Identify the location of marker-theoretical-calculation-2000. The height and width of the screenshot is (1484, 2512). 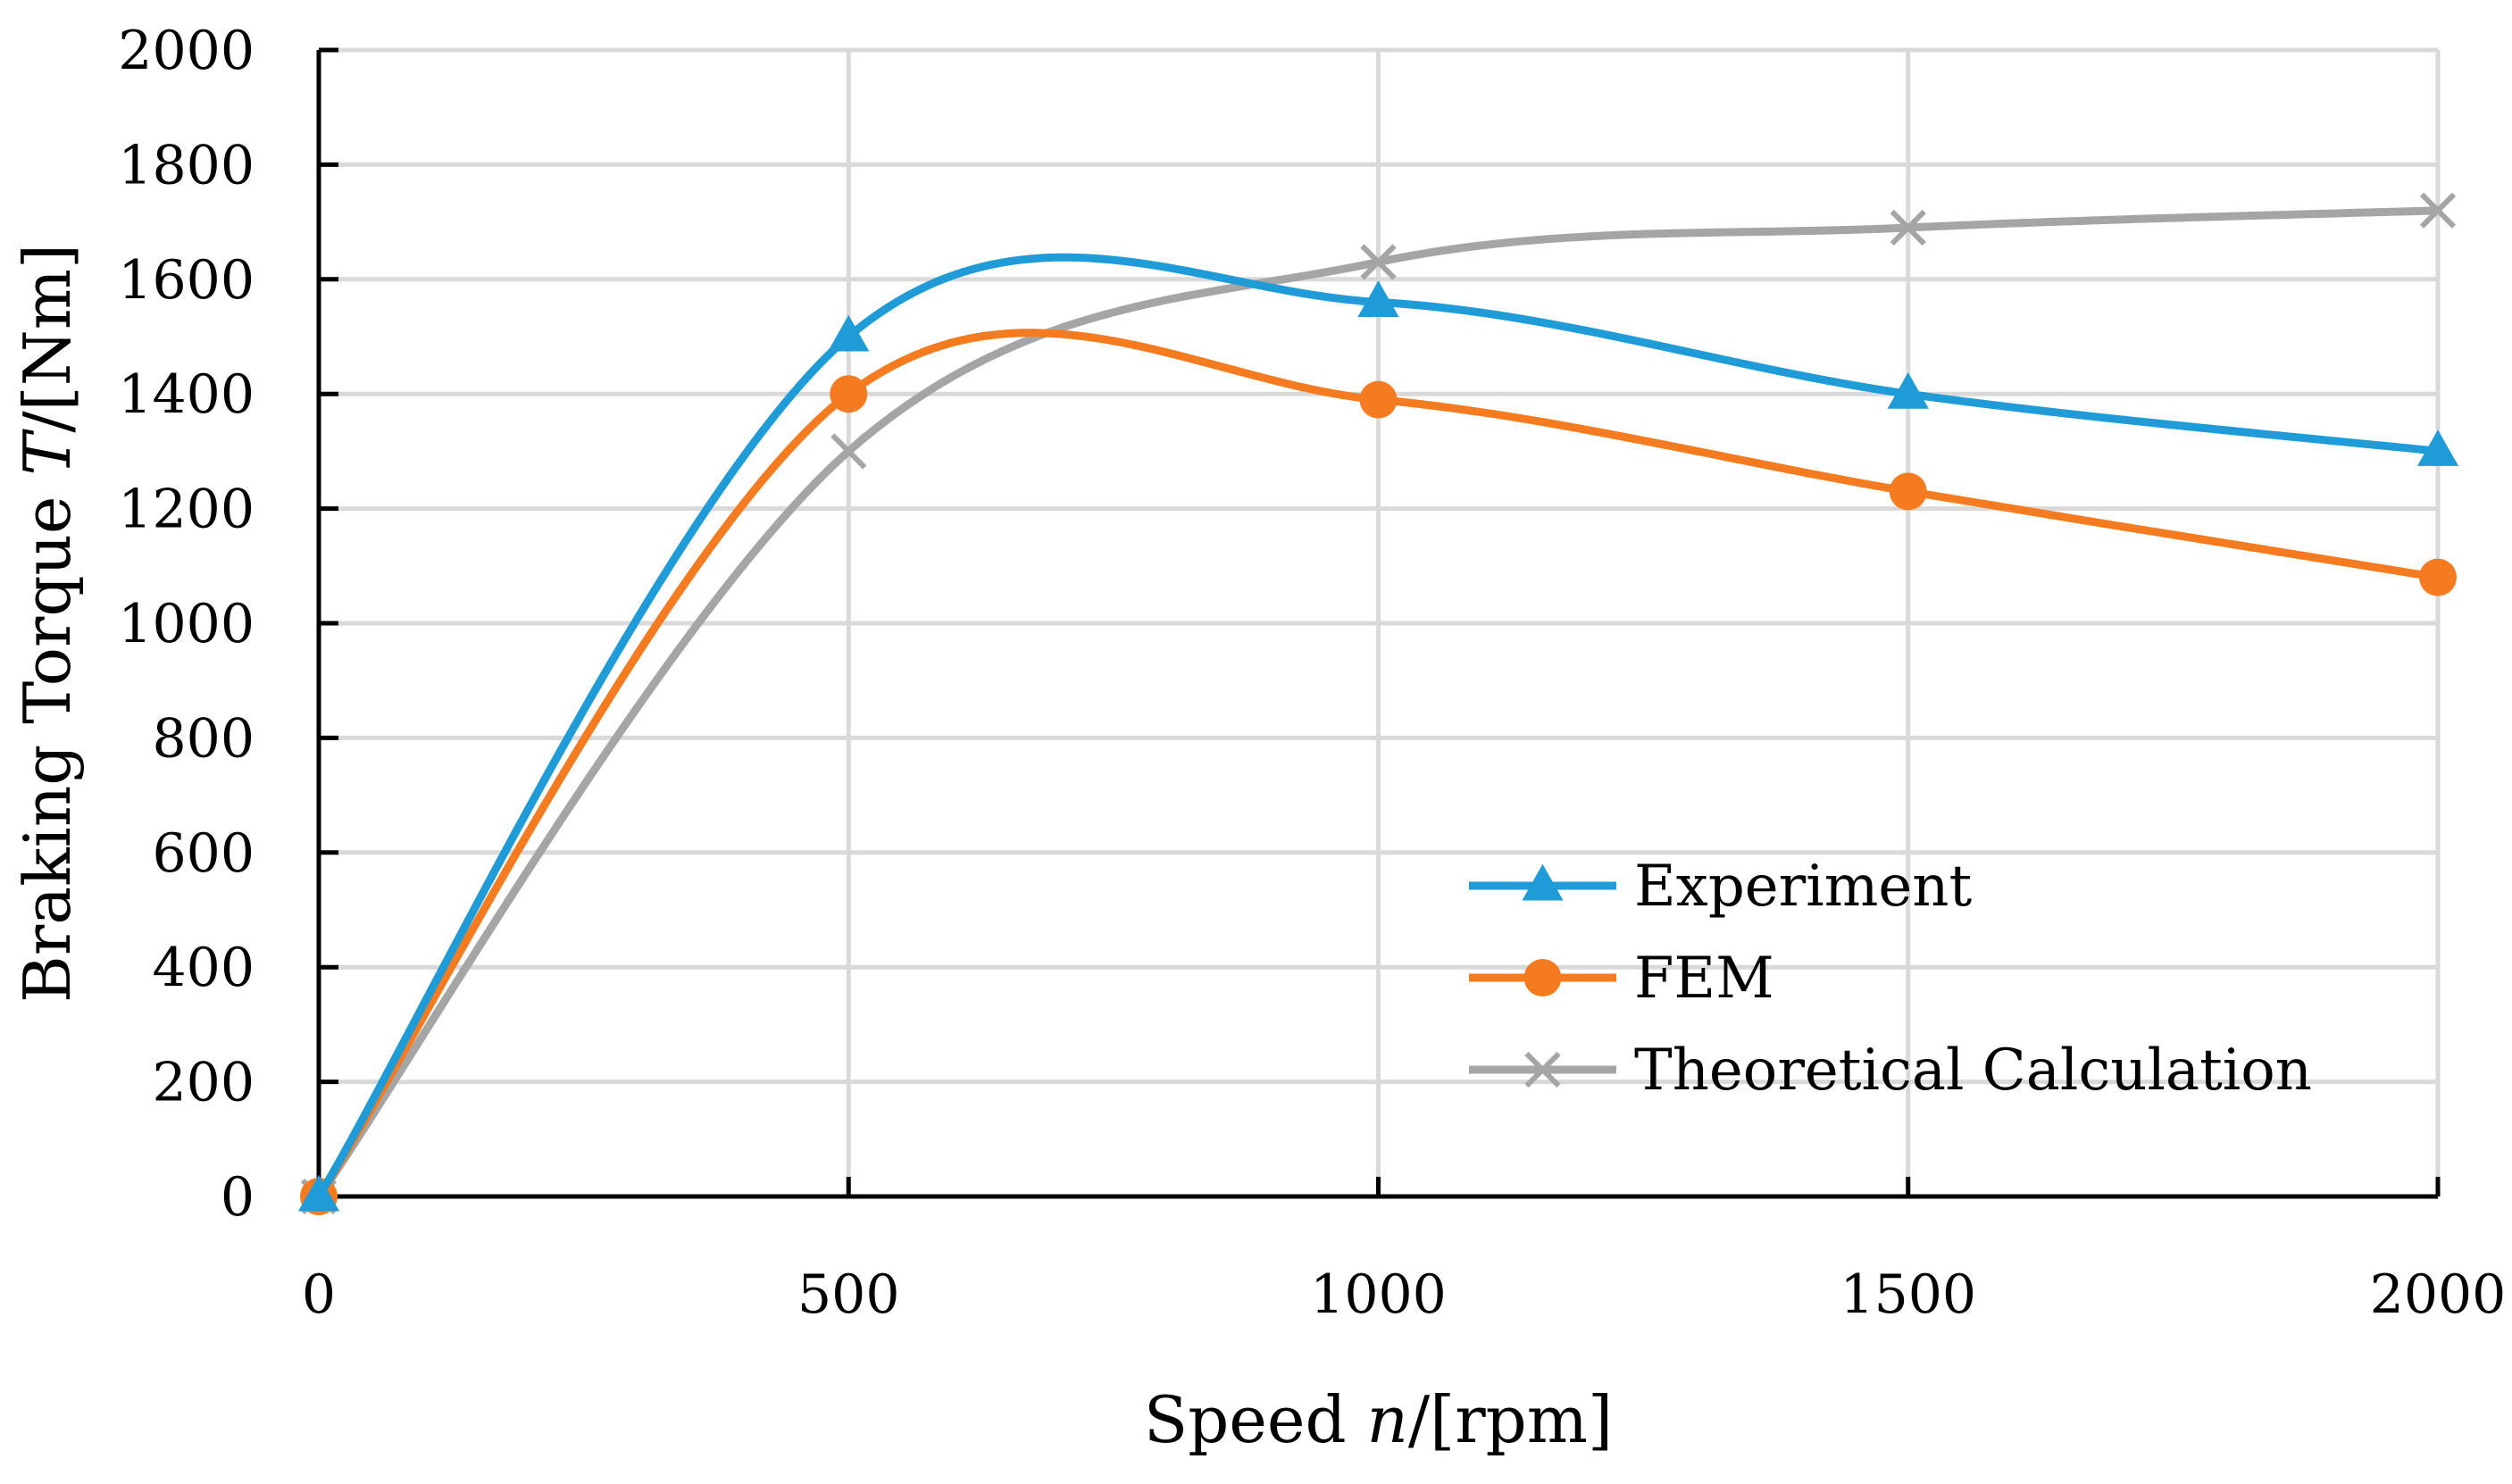
(2438, 210).